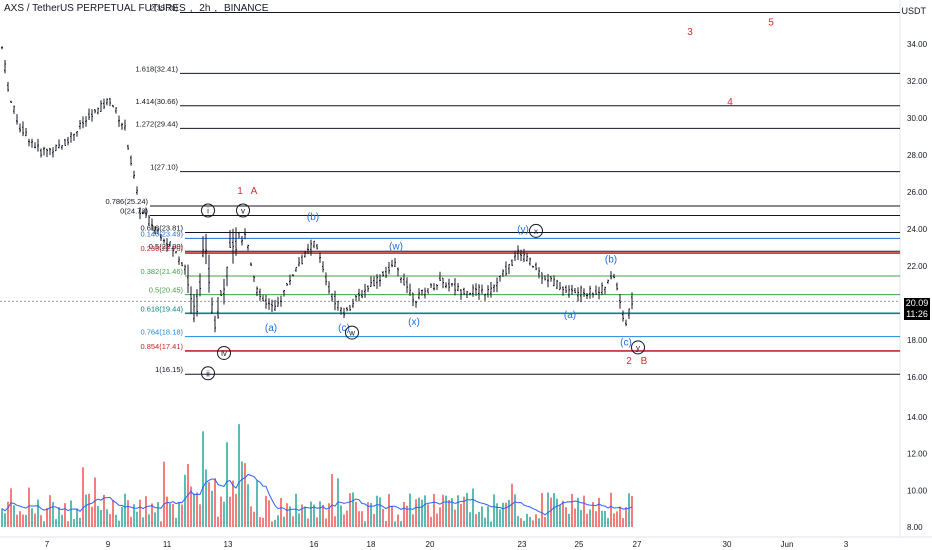 The image size is (932, 550). What do you see at coordinates (915, 527) in the screenshot?
I see `volume-tick-label: 8.00` at bounding box center [915, 527].